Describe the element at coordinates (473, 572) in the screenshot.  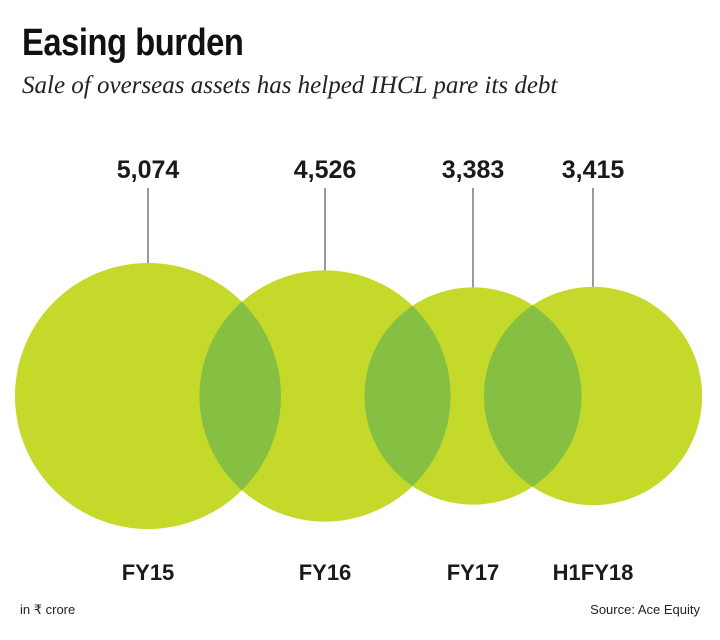
I see `category-label: FY17` at that location.